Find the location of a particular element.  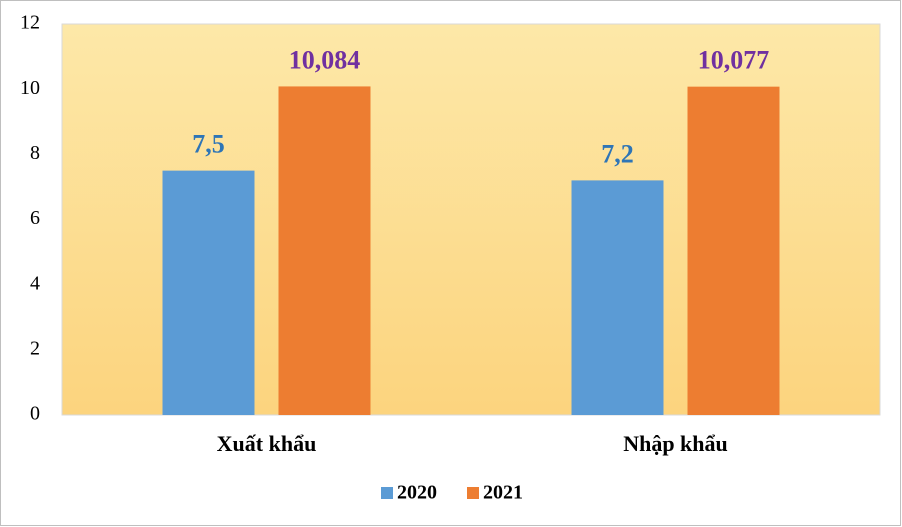

legend-label: 2020 is located at coordinates (417, 493).